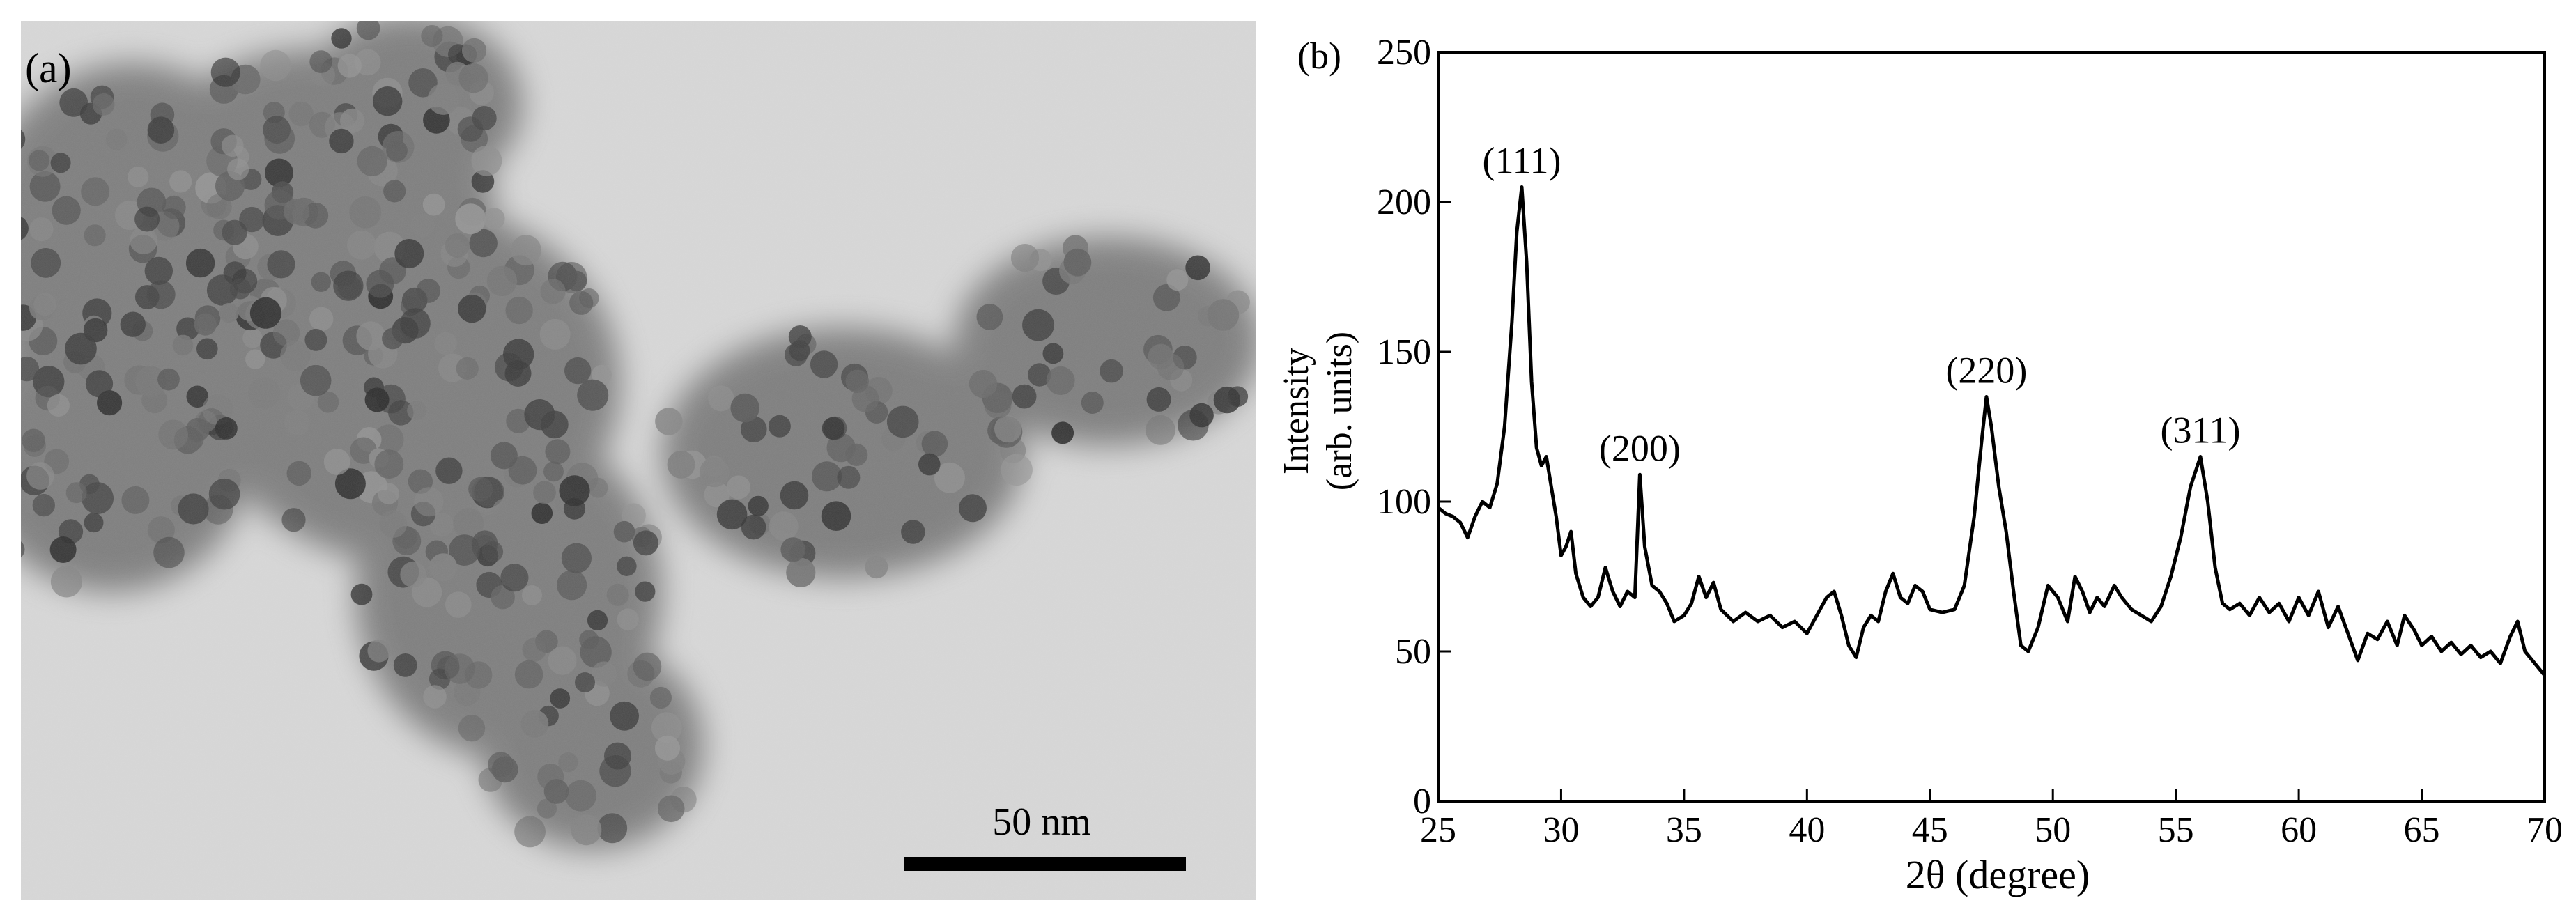 Image resolution: width=2576 pixels, height=921 pixels. What do you see at coordinates (1404, 202) in the screenshot?
I see `y-tick-label: 200` at bounding box center [1404, 202].